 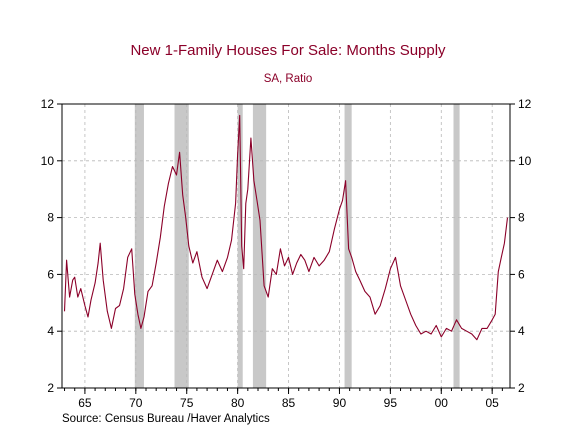 What do you see at coordinates (442, 403) in the screenshot?
I see `x-tick-label: 00` at bounding box center [442, 403].